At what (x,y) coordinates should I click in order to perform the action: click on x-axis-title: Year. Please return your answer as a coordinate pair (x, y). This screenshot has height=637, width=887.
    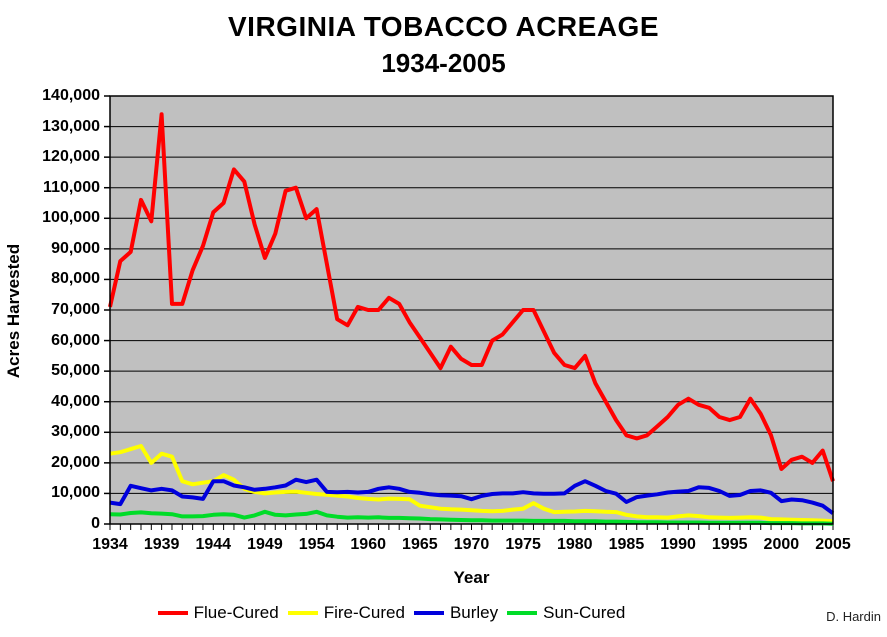
    Looking at the image, I should click on (471, 577).